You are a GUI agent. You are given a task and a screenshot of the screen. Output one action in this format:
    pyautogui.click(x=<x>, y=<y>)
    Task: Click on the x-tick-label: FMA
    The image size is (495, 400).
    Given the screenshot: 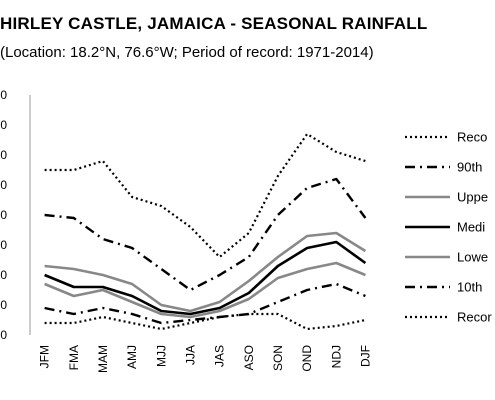 What is the action you would take?
    pyautogui.click(x=74, y=357)
    